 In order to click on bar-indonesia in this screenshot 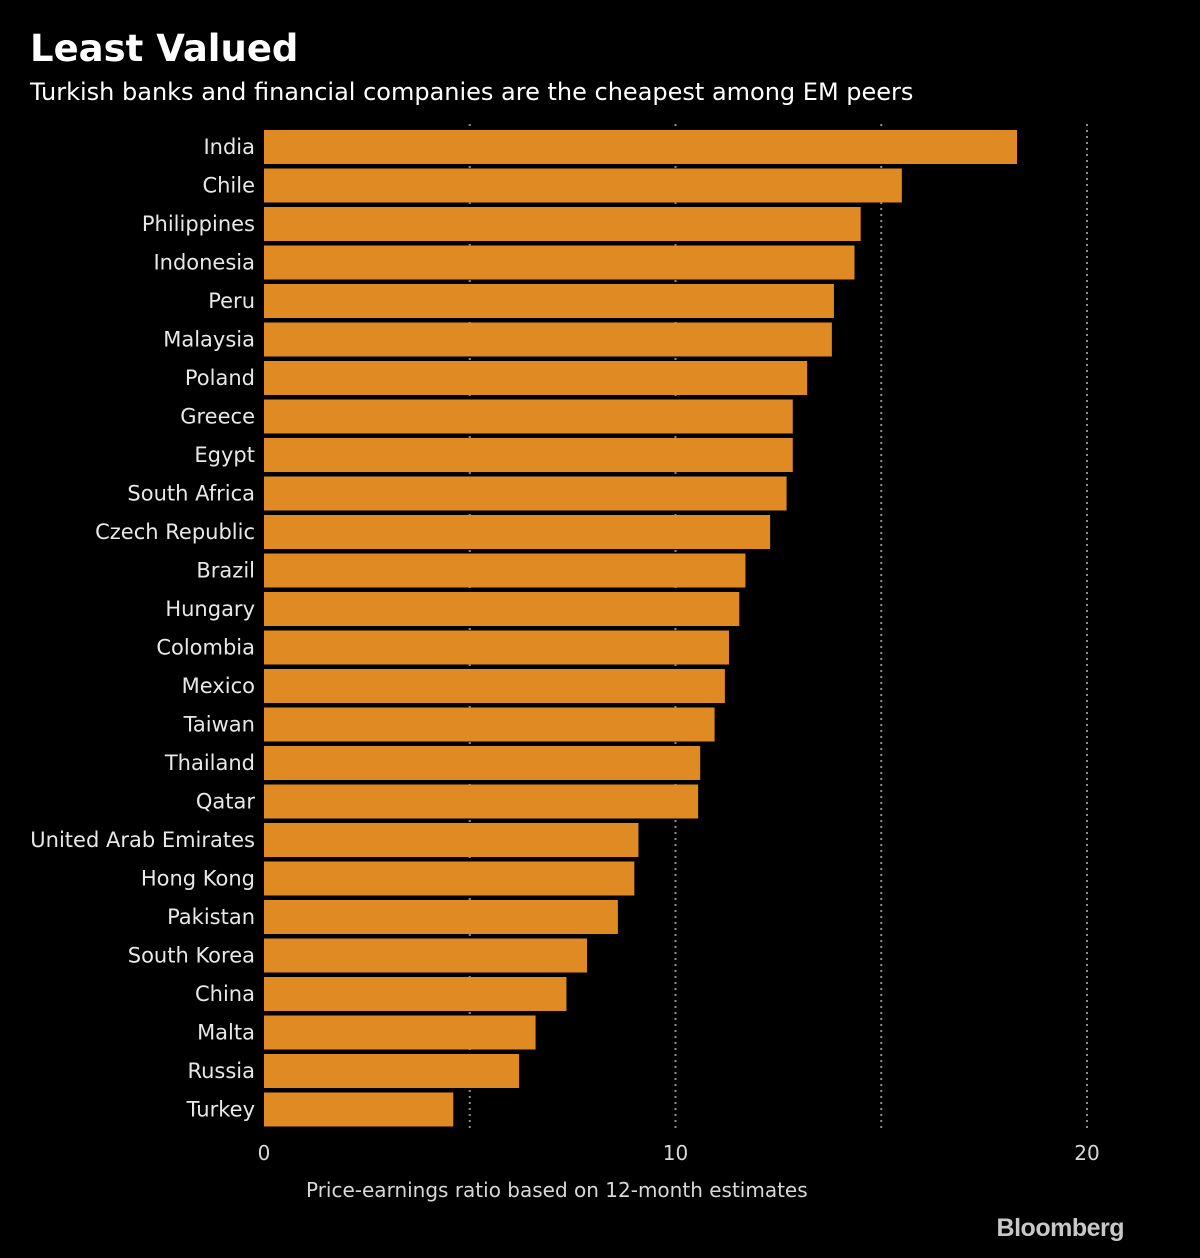, I will do `click(559, 262)`.